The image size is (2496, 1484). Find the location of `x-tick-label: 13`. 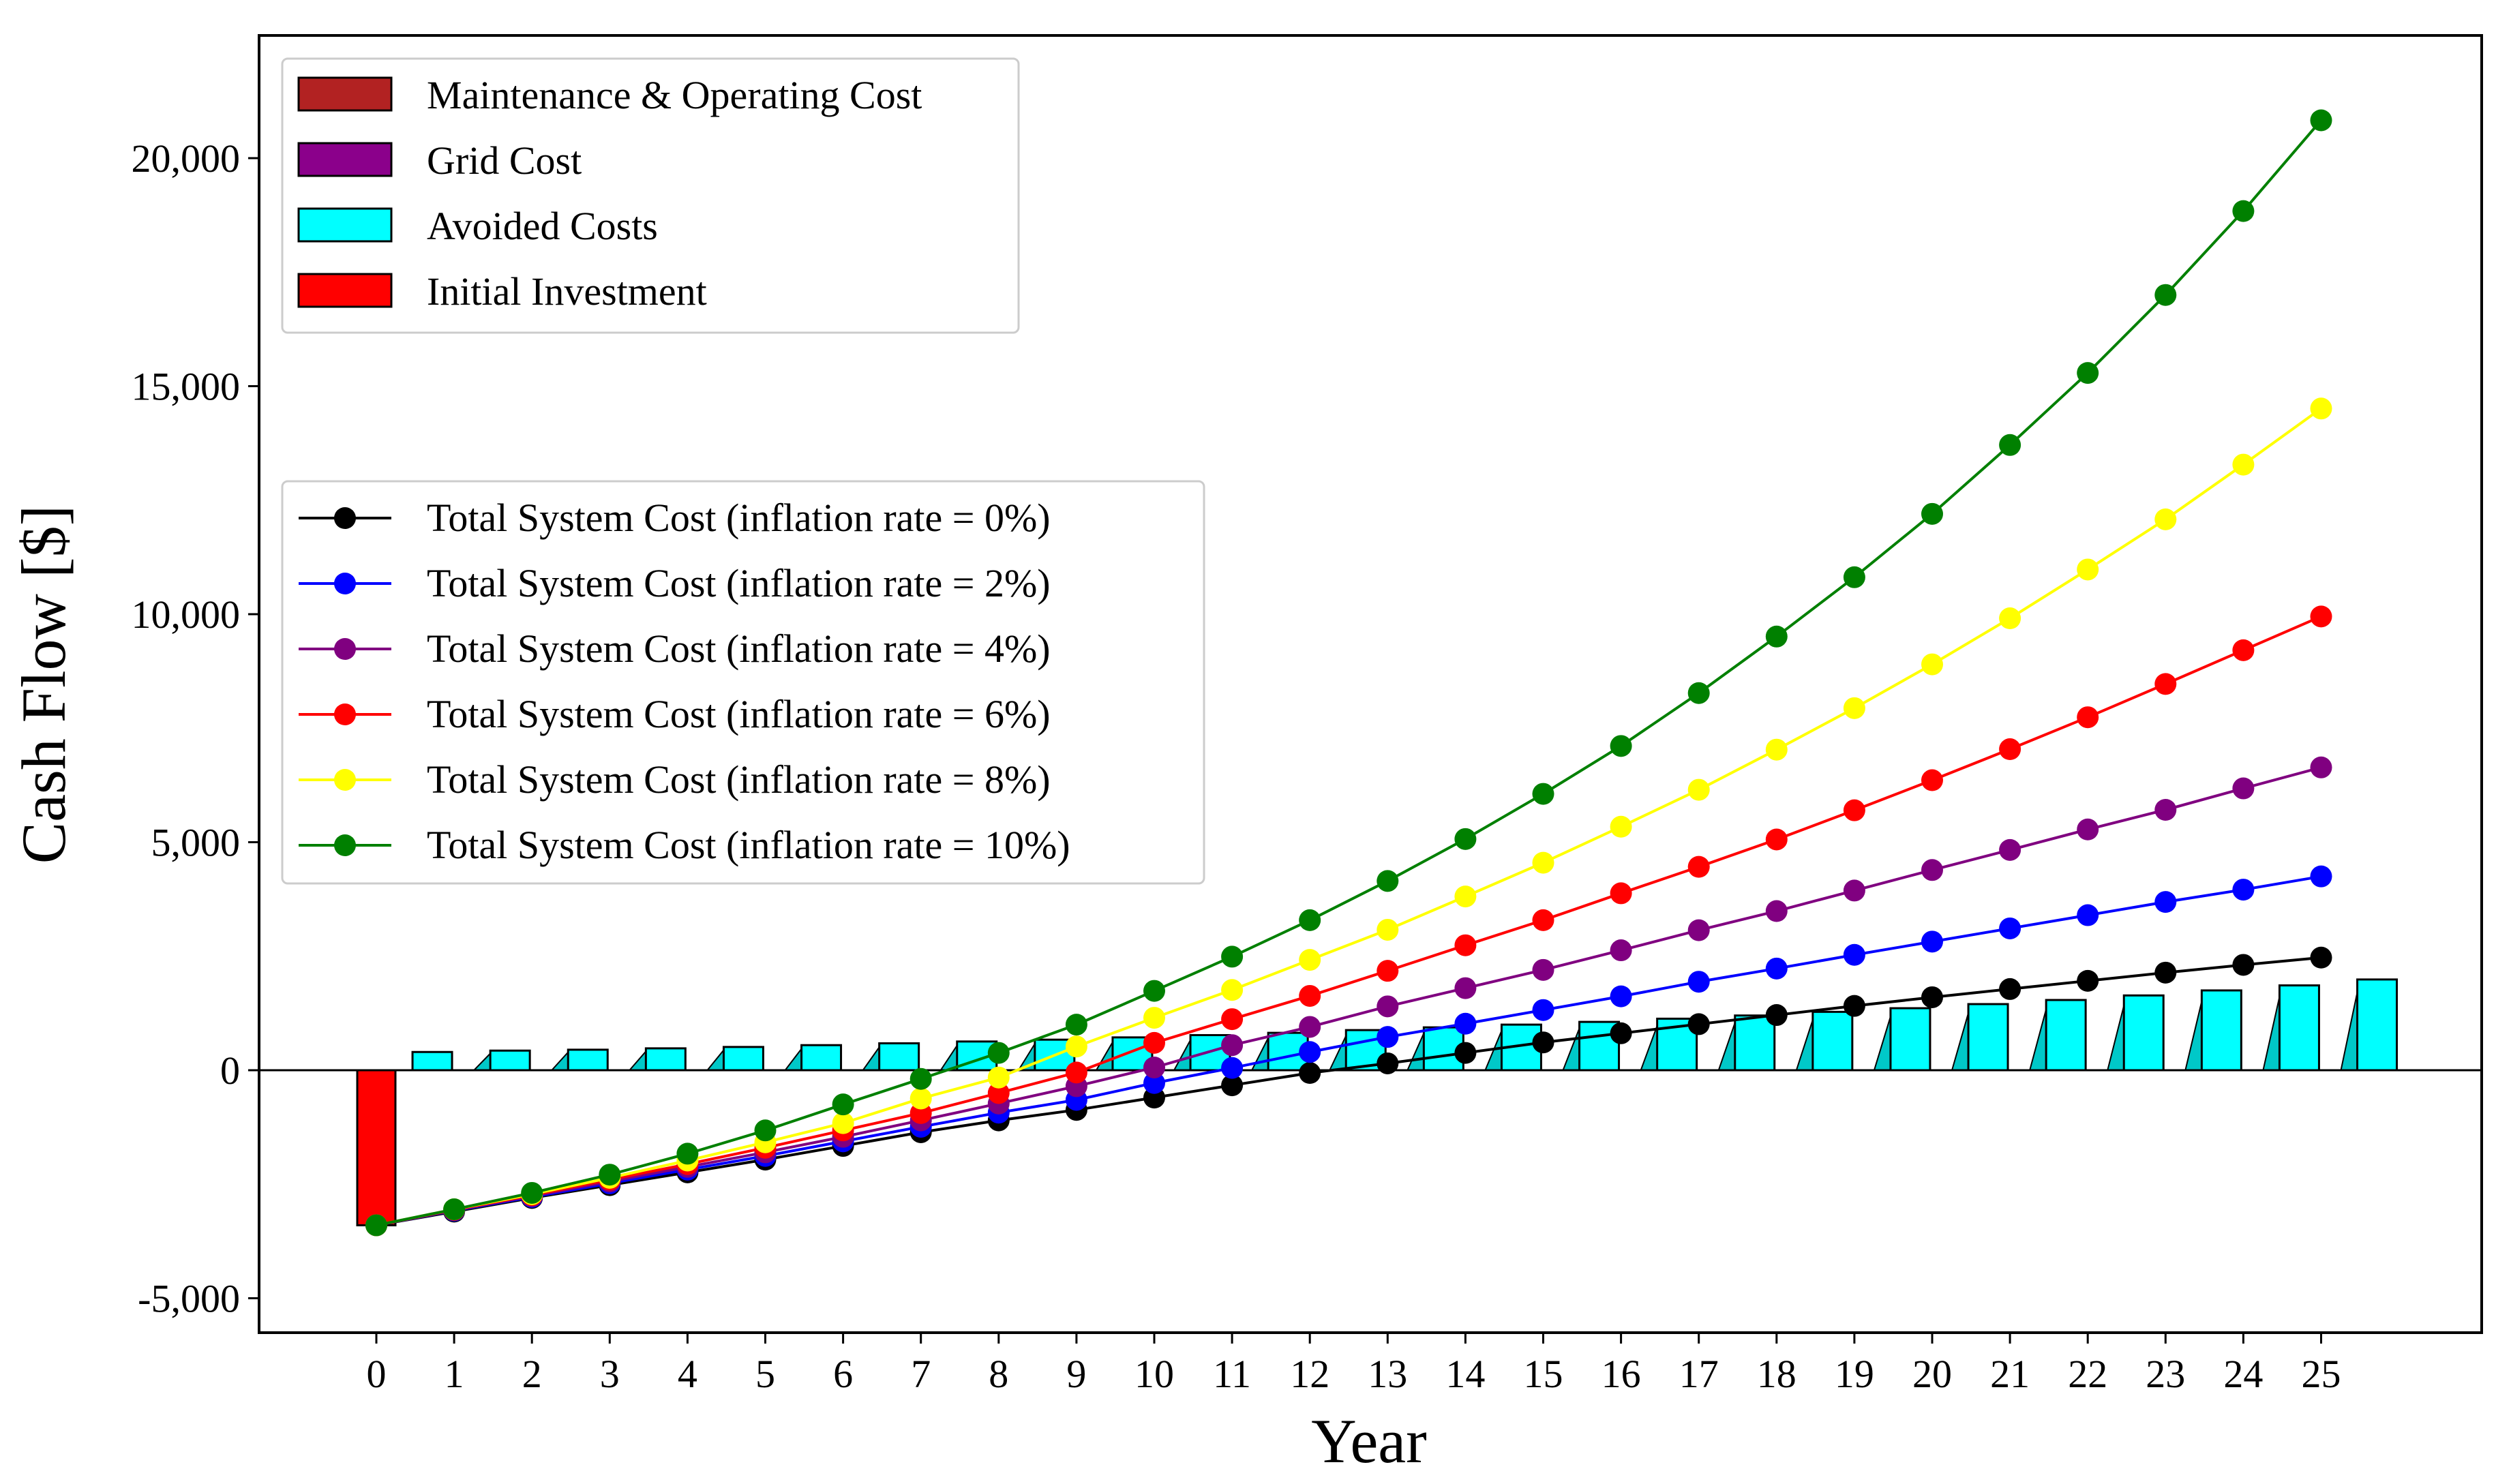

x-tick-label: 13 is located at coordinates (1387, 1374).